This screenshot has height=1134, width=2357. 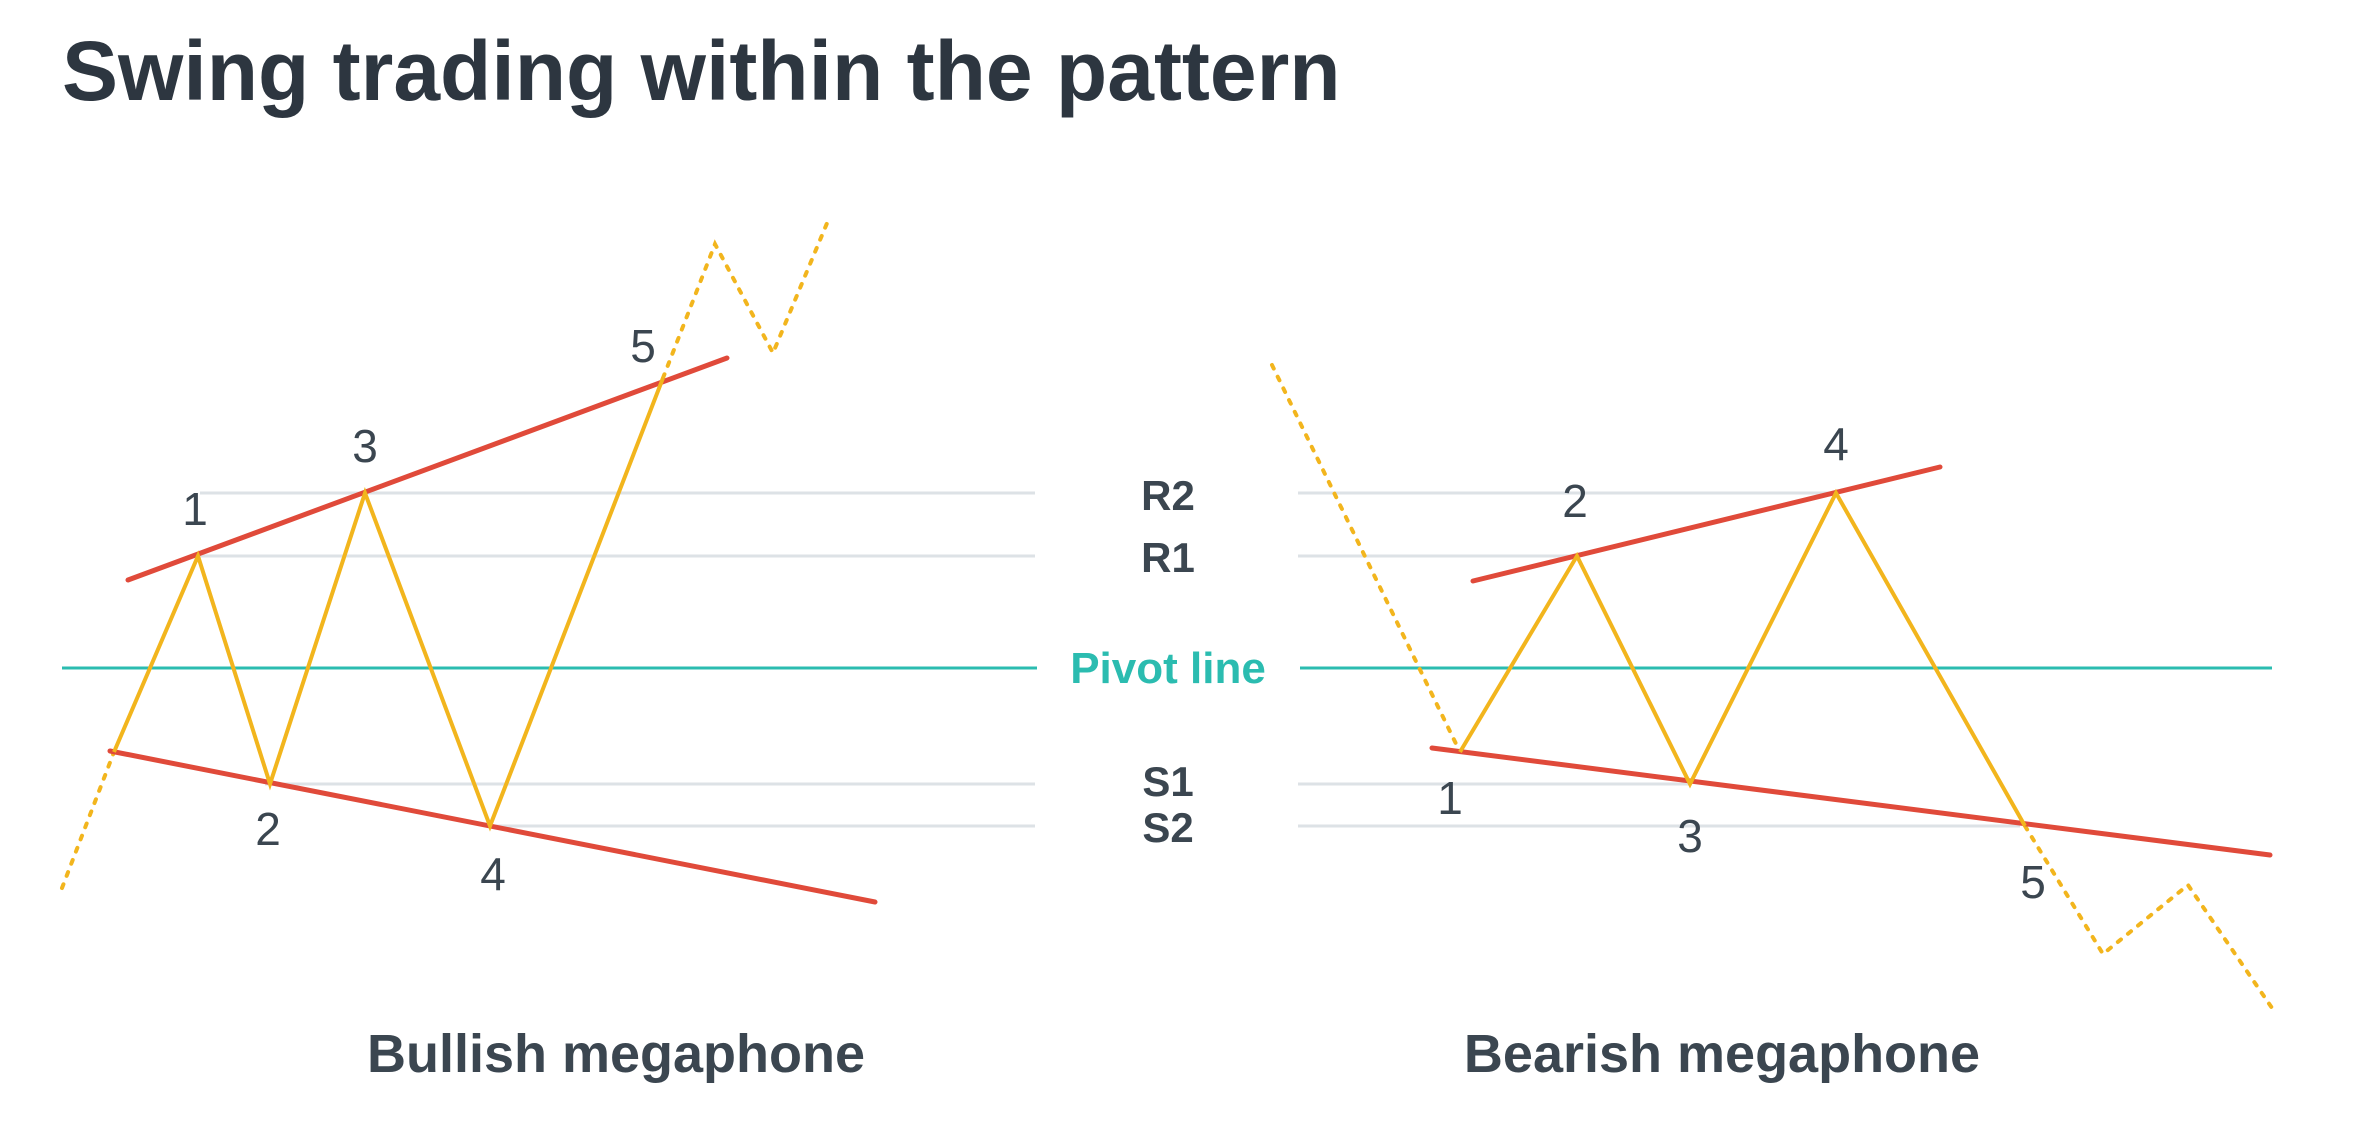 What do you see at coordinates (2148, 917) in the screenshot?
I see `bearish-breakdown-dotted` at bounding box center [2148, 917].